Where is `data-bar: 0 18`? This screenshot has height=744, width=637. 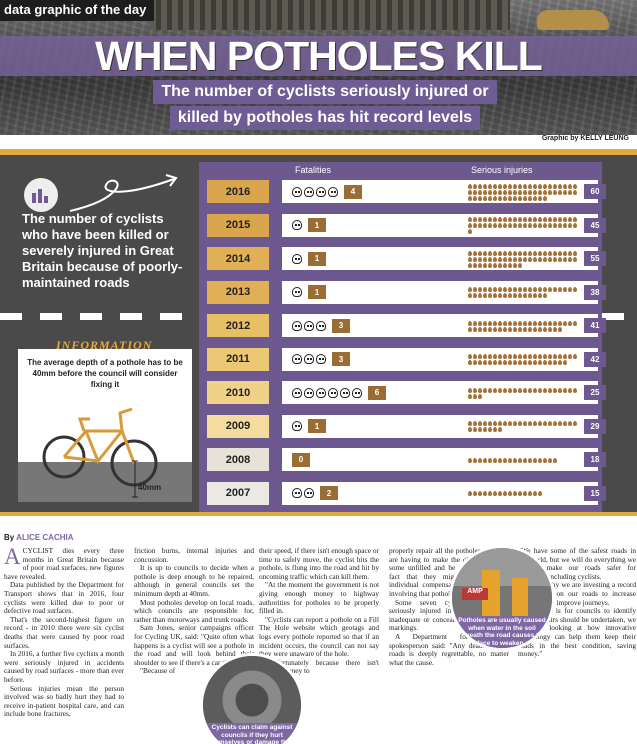
data-bar: 0 18 is located at coordinates (444, 459).